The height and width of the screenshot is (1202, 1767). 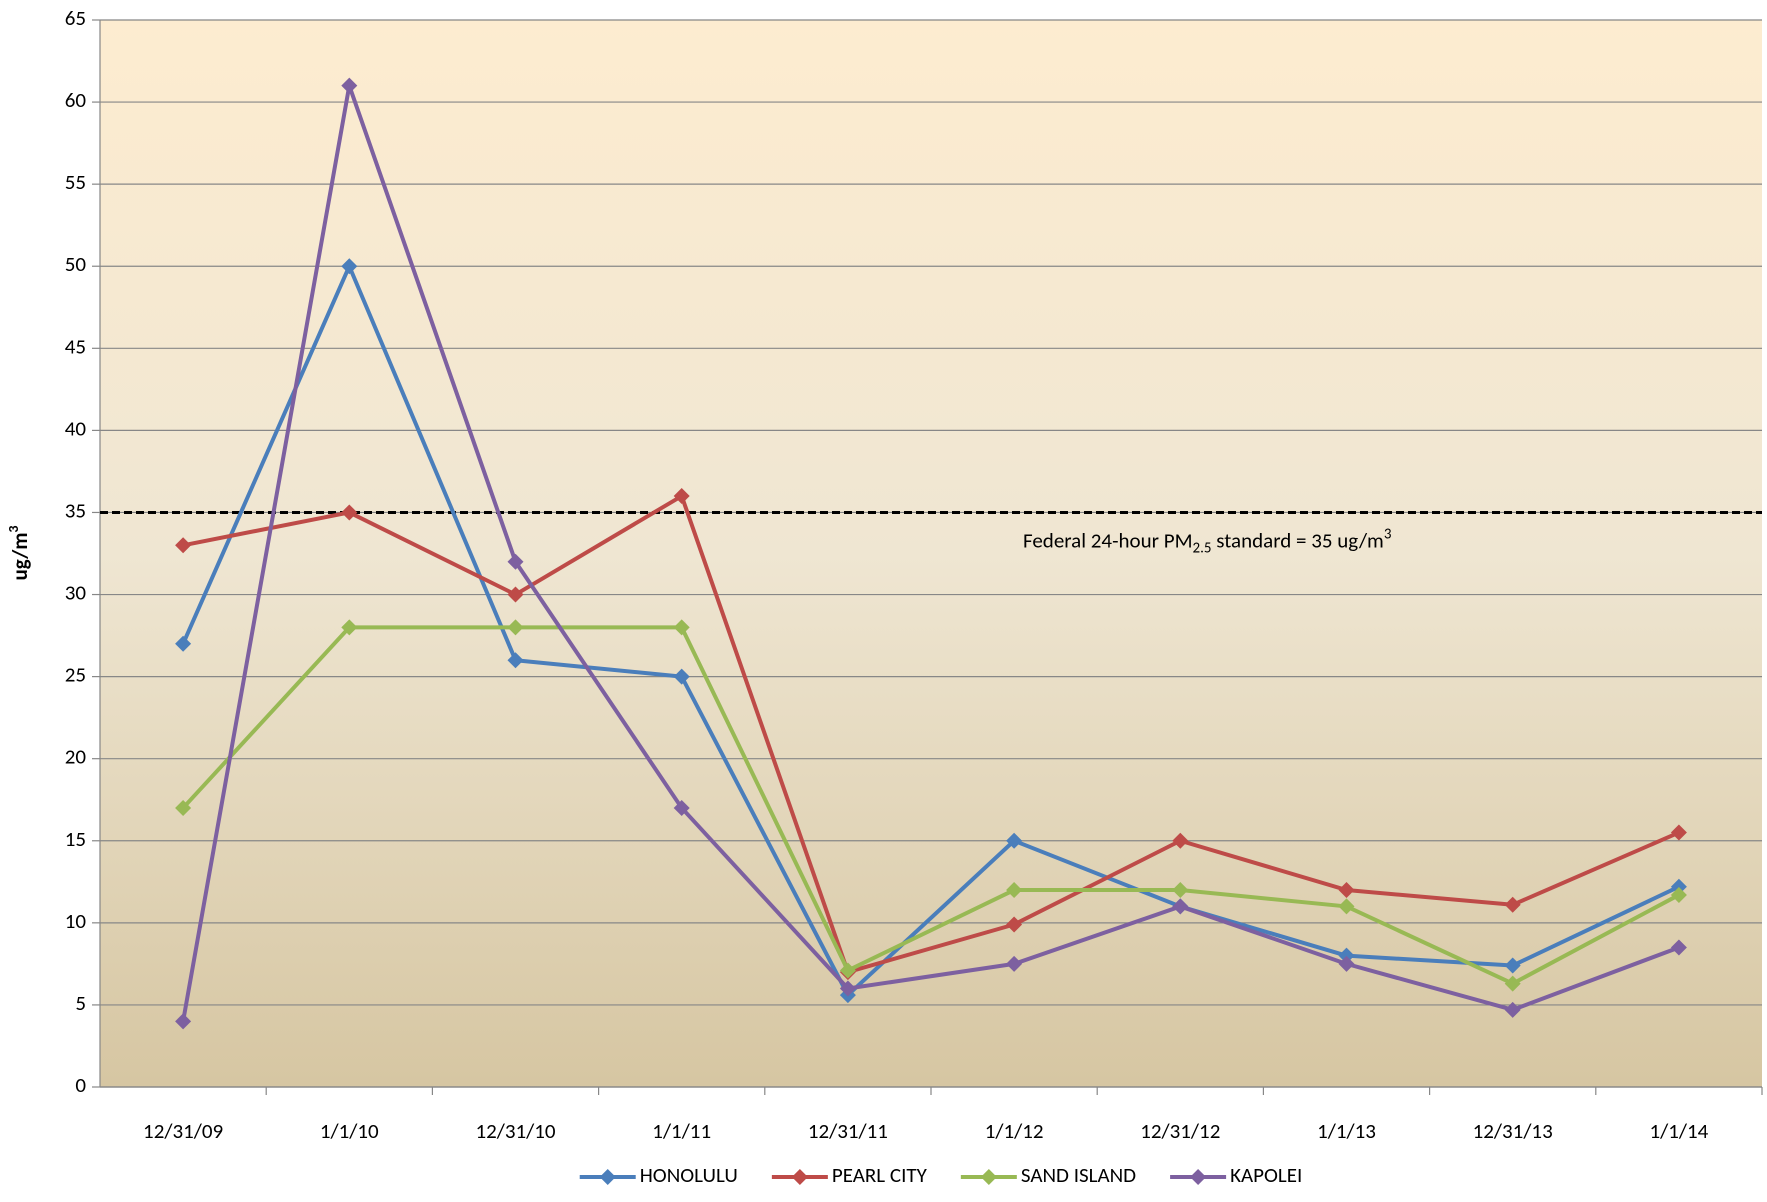 I want to click on y-label-text: ug/m, so click(x=20, y=557).